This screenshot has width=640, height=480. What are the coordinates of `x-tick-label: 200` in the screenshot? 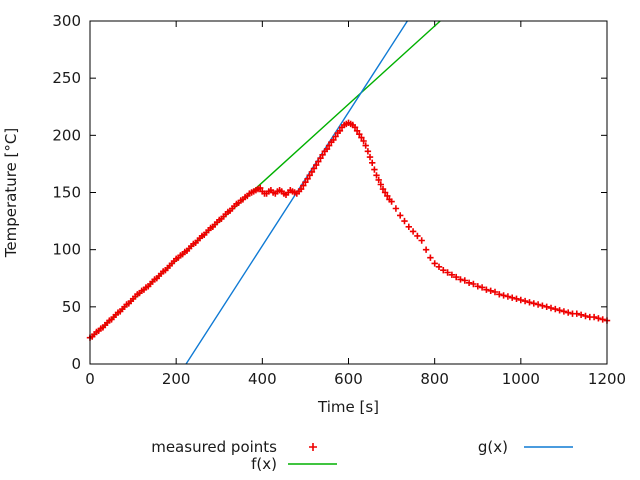 It's located at (176, 379).